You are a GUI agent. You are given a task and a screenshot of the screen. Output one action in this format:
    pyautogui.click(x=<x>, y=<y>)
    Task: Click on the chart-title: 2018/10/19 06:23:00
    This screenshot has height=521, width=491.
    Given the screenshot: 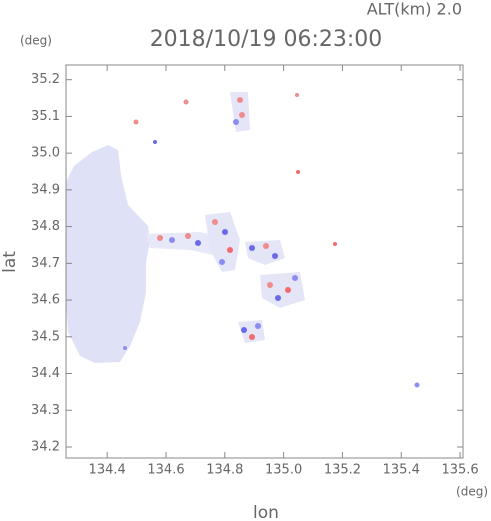 What is the action you would take?
    pyautogui.click(x=266, y=39)
    